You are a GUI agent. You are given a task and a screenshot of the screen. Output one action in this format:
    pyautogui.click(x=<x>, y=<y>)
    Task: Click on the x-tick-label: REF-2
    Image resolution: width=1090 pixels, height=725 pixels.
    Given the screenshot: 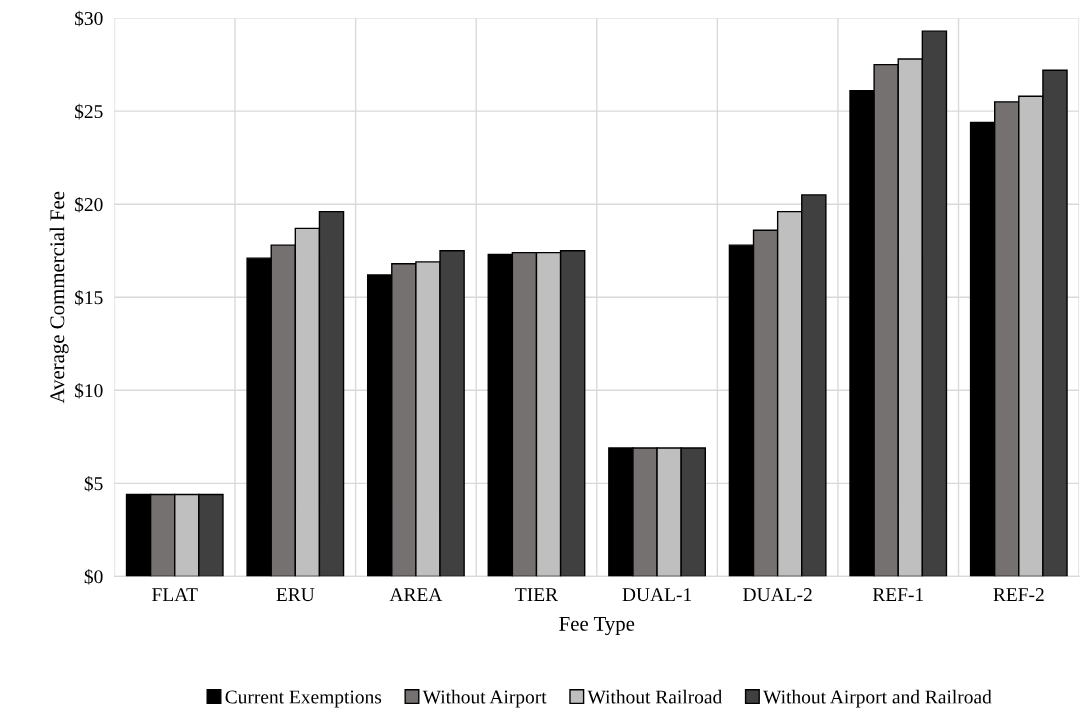 What is the action you would take?
    pyautogui.click(x=1018, y=594)
    